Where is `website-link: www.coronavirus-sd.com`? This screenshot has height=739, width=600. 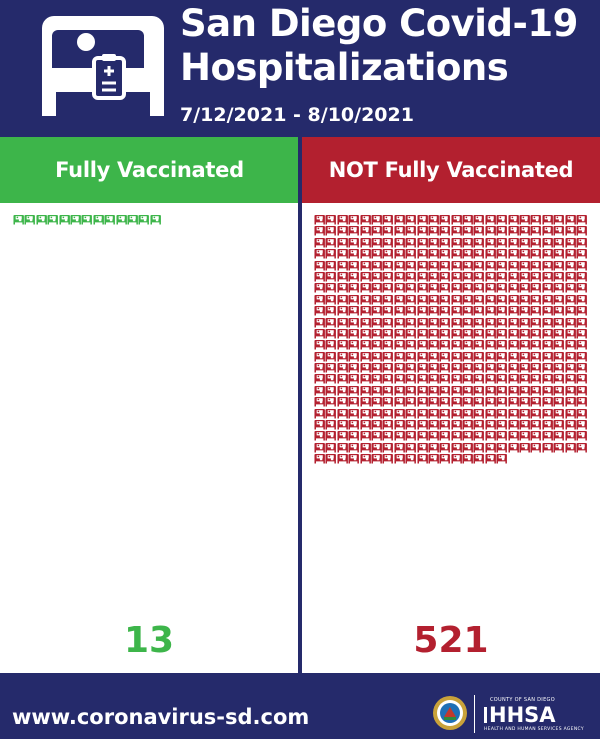 website-link: www.coronavirus-sd.com is located at coordinates (161, 717).